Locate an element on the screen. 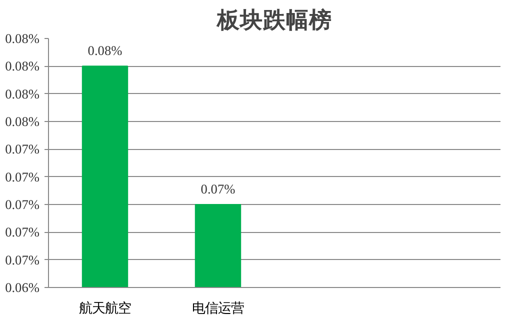  chart-title: 板块跌幅榜 is located at coordinates (274, 21).